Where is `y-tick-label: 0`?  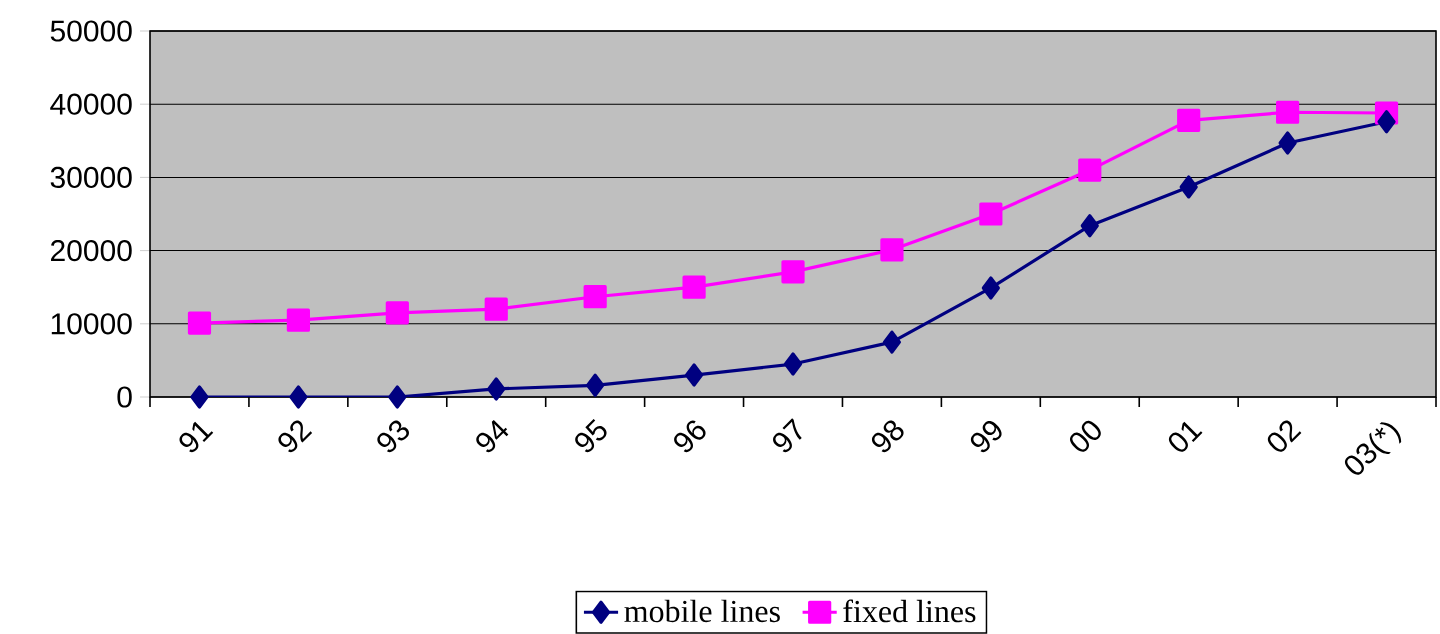
y-tick-label: 0 is located at coordinates (124, 397).